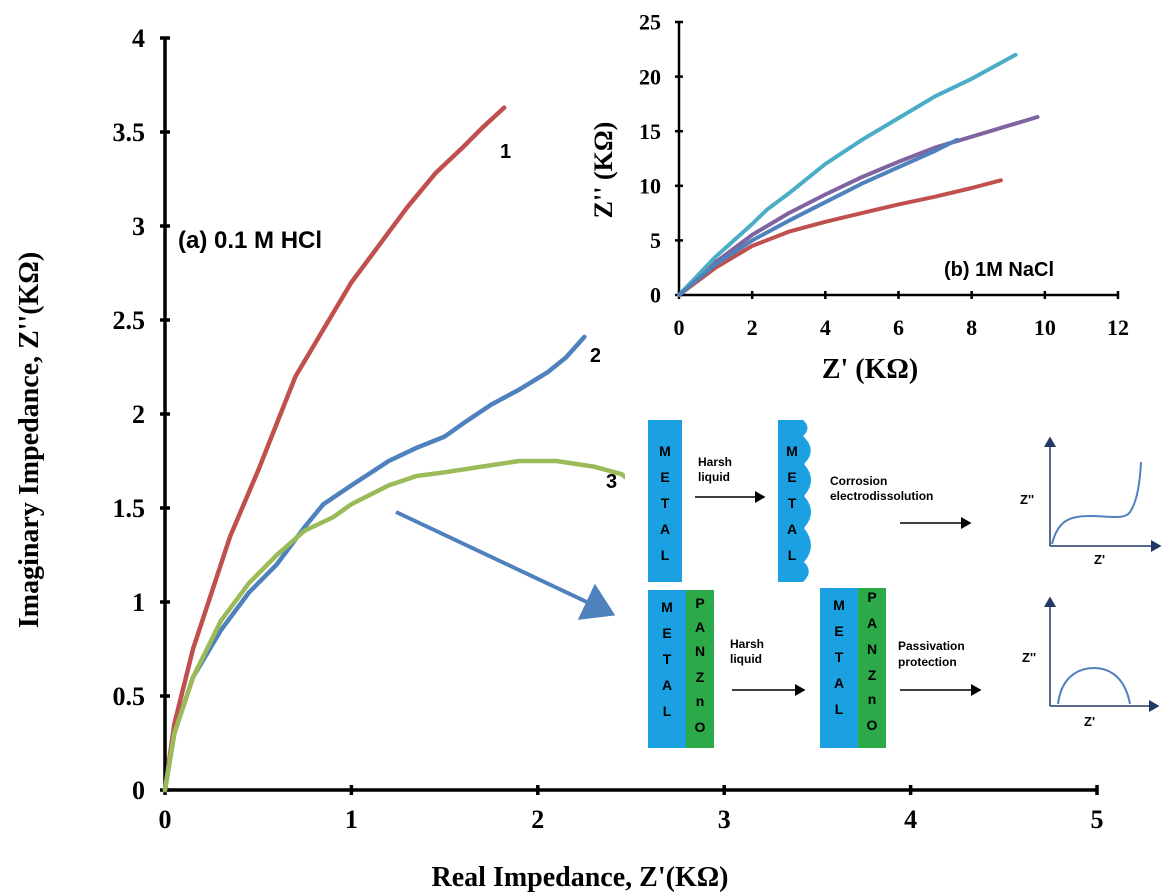  Describe the element at coordinates (650, 22) in the screenshot. I see `inset-y-tick-label: 25` at that location.